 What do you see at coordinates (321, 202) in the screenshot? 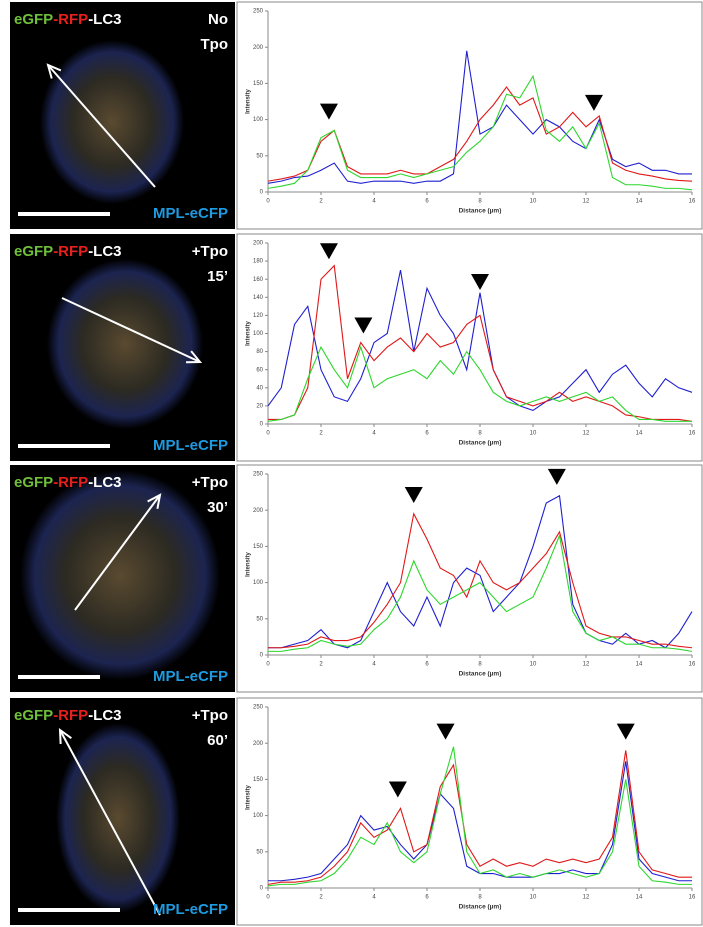
I see `x-tick-label: 2` at bounding box center [321, 202].